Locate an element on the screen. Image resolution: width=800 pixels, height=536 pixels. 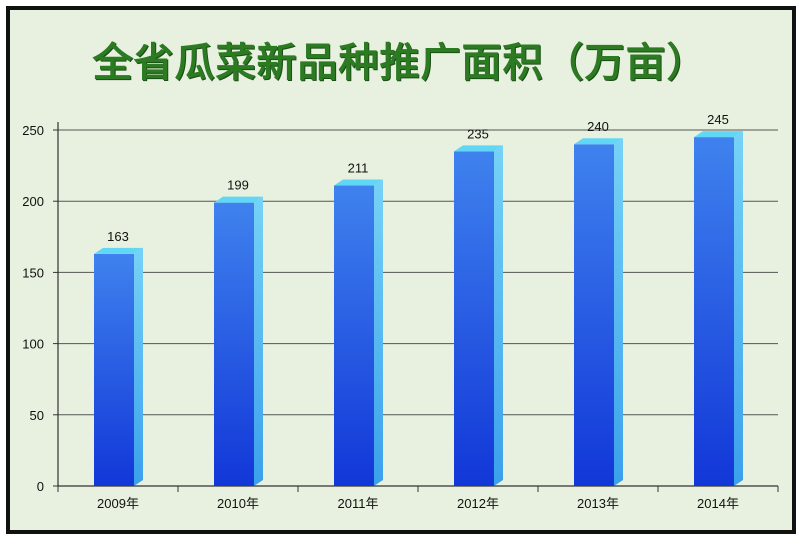
y-tick-label: 250 is located at coordinates (33, 130).